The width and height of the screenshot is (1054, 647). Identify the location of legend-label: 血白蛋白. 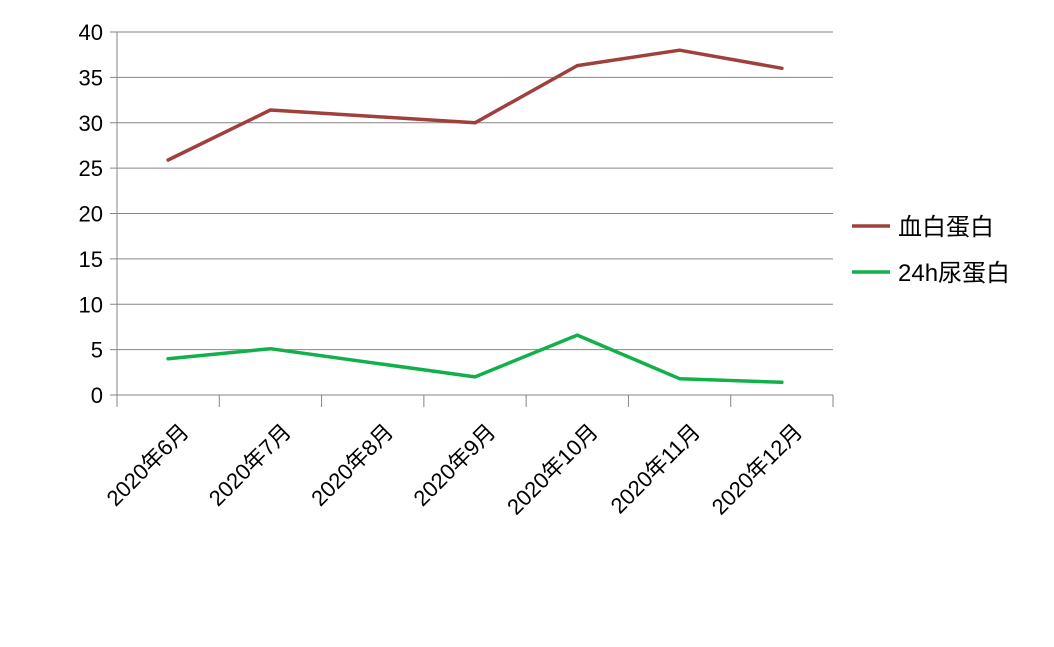
(946, 227).